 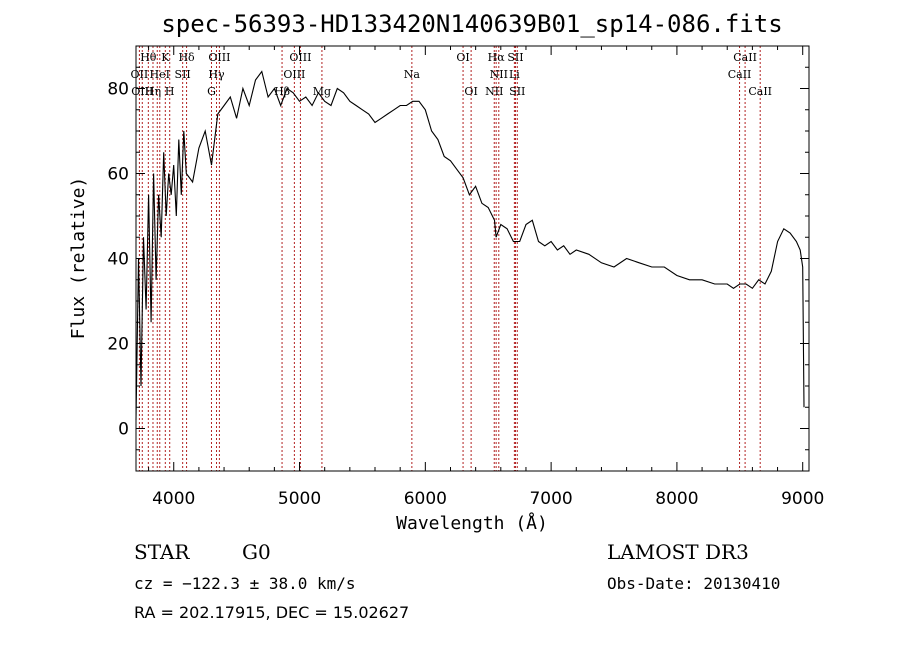 I want to click on line-label-16: Li, so click(x=514, y=74).